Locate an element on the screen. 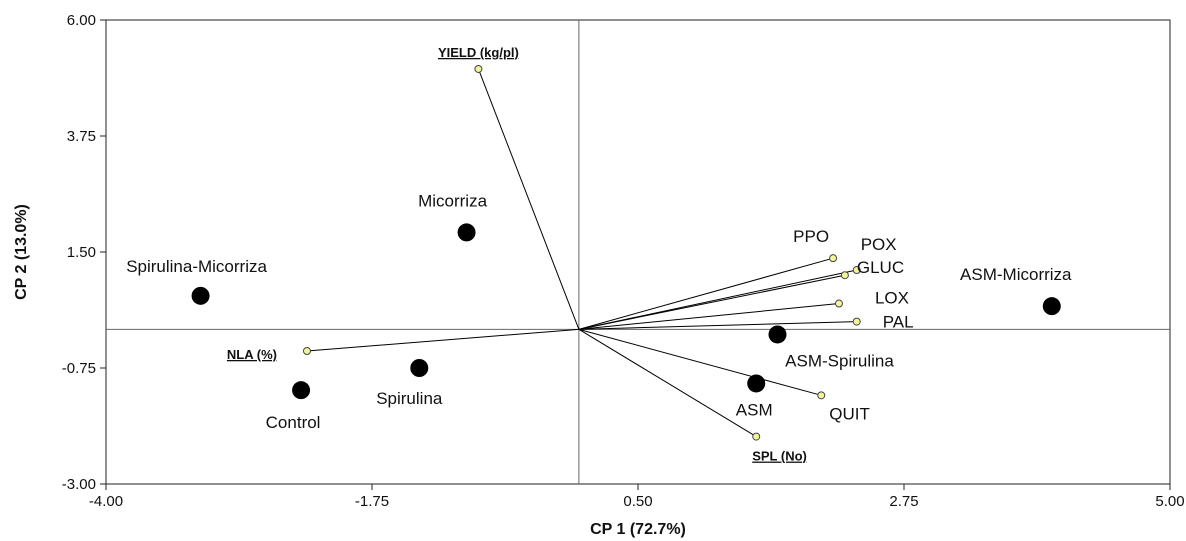 The width and height of the screenshot is (1186, 541). x-tick-label: -4.00 is located at coordinates (106, 501).